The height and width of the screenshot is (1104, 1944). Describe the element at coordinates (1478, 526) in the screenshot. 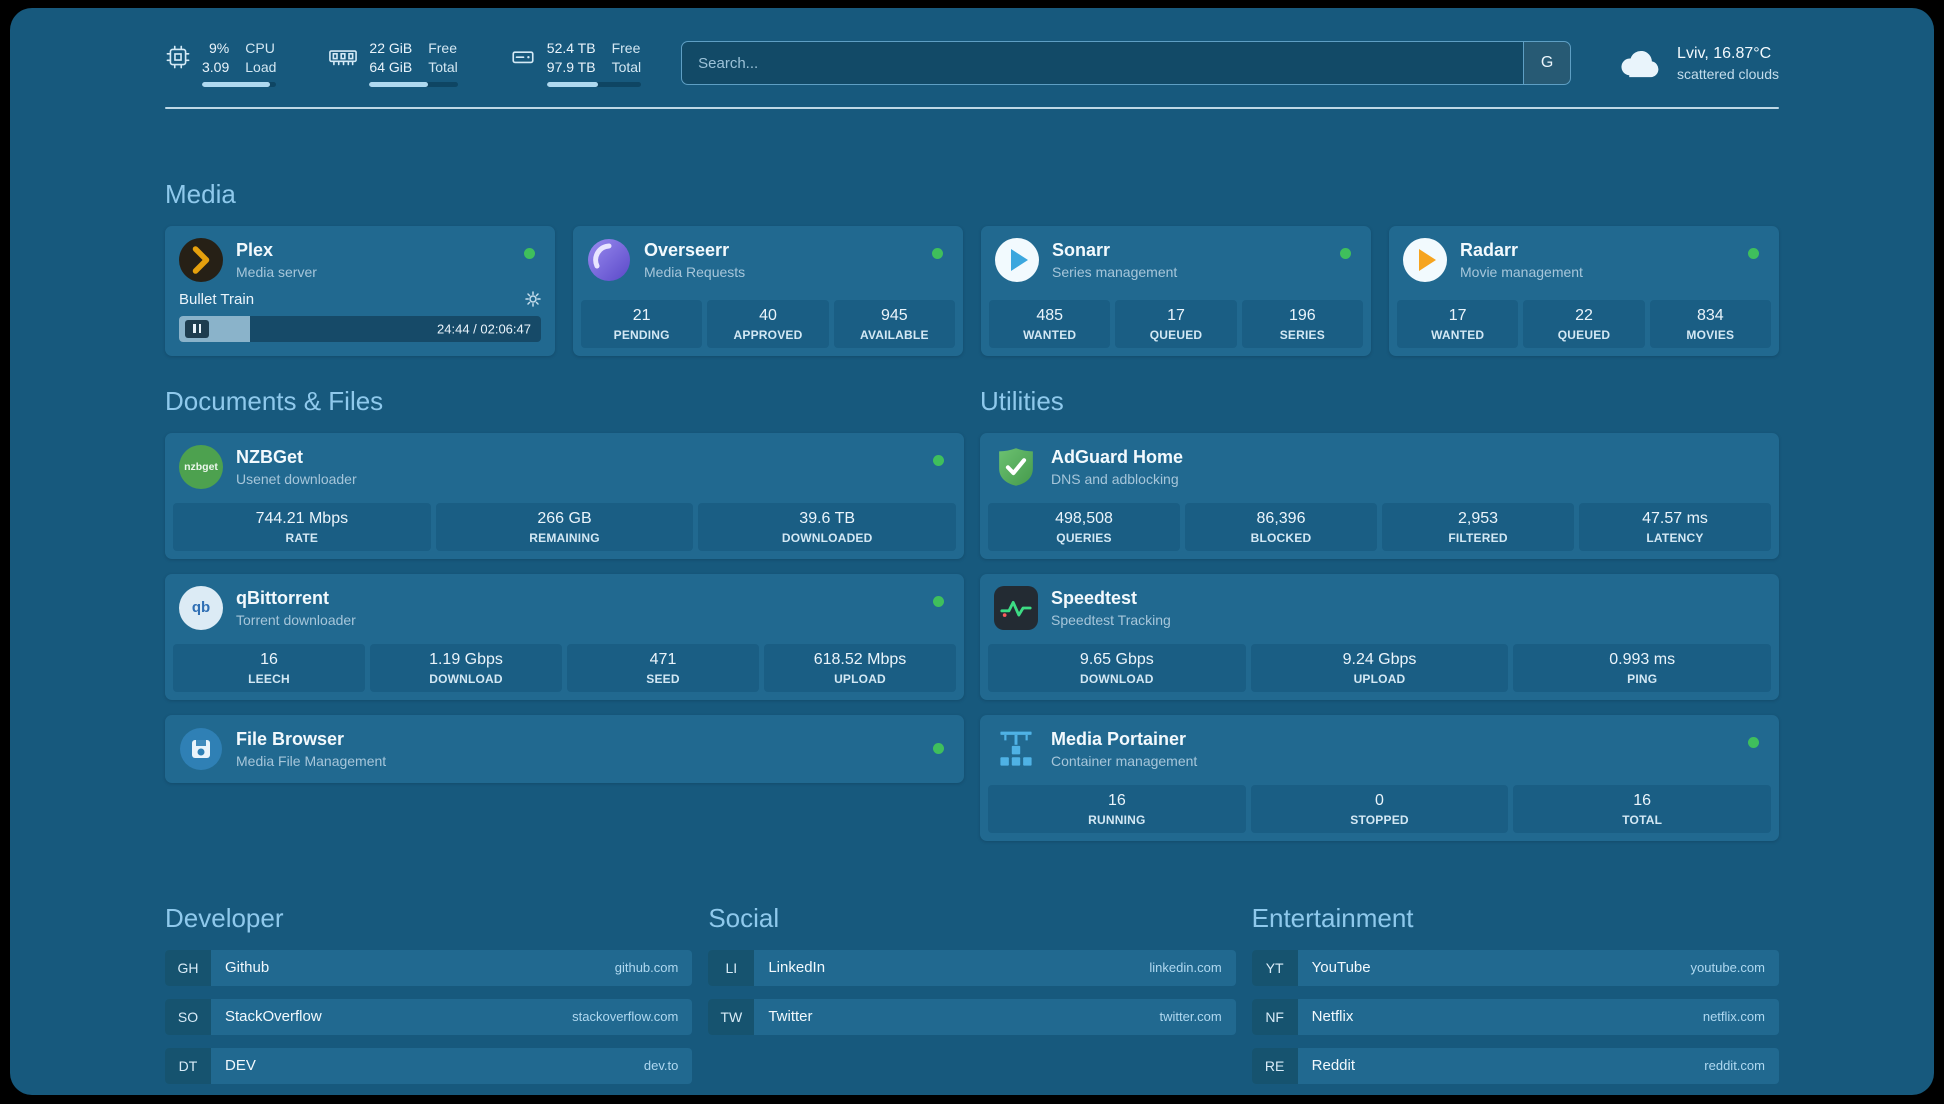

I see `stat-filtered: 2,953 FILTERED` at that location.